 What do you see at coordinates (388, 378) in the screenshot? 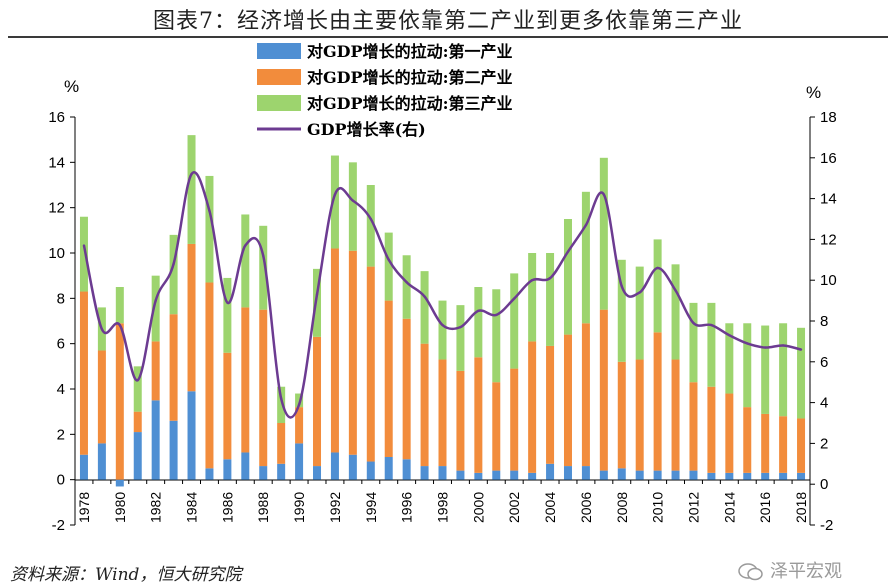
I see `bar-segment-2-1995` at bounding box center [388, 378].